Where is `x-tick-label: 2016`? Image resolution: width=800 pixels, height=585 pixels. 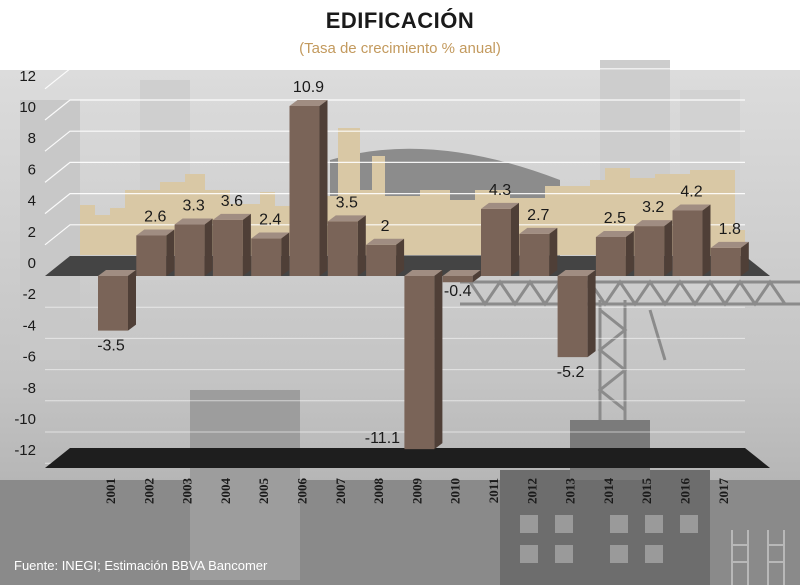 x-tick-label: 2016 is located at coordinates (685, 491).